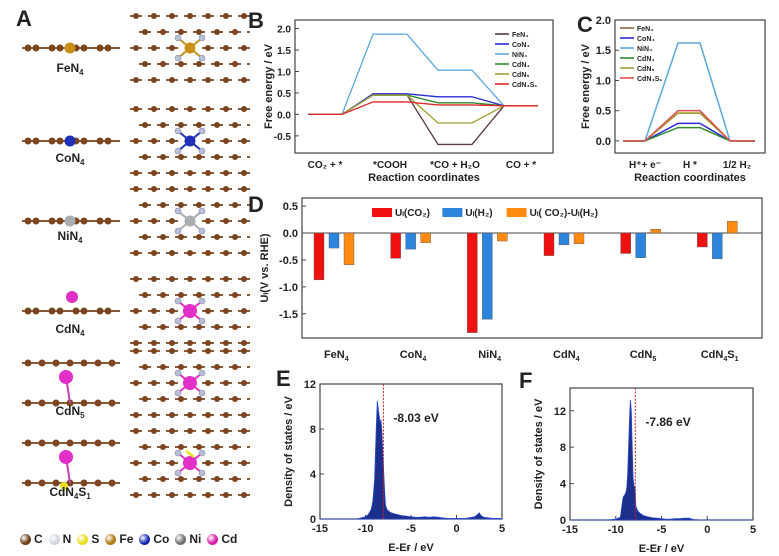 Image resolution: width=779 pixels, height=556 pixels. What do you see at coordinates (284, 51) in the screenshot?
I see `y-tick-label: 1.5` at bounding box center [284, 51].